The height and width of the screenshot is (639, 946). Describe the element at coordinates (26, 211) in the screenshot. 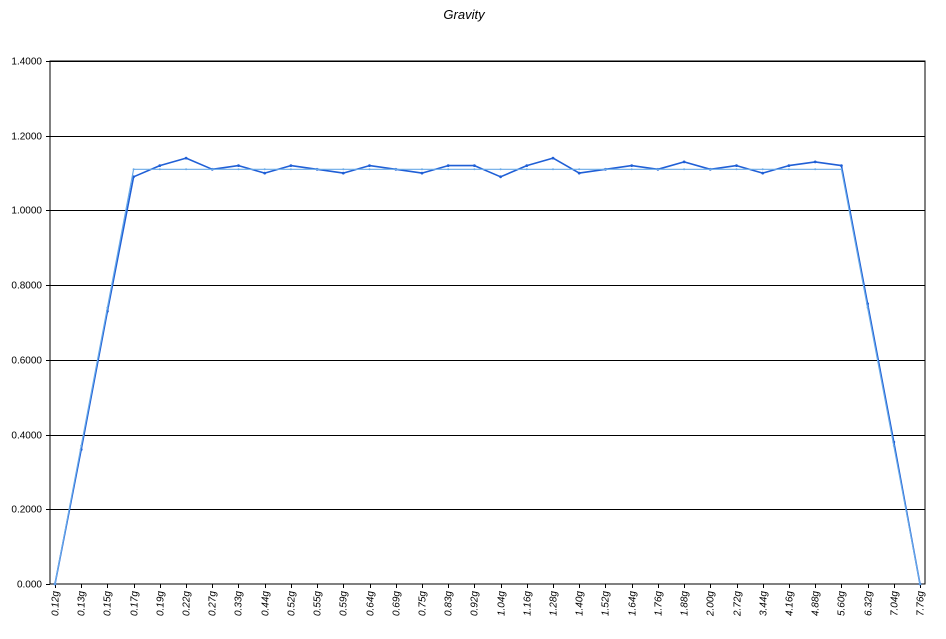

I see `y-tick-label: 1.0000` at that location.